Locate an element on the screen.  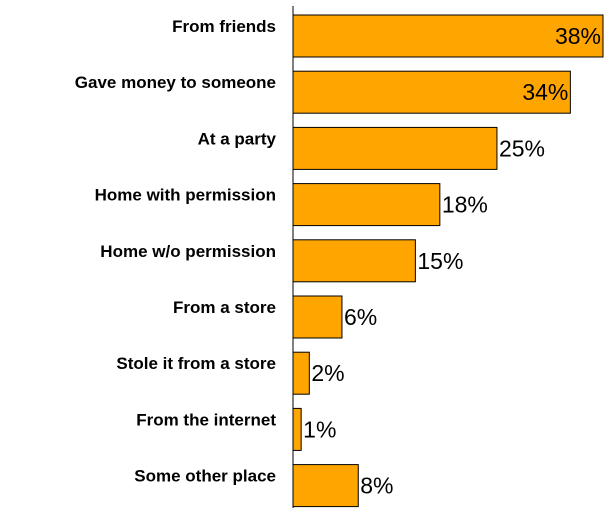
category-label-4: Home w/o permission is located at coordinates (188, 251).